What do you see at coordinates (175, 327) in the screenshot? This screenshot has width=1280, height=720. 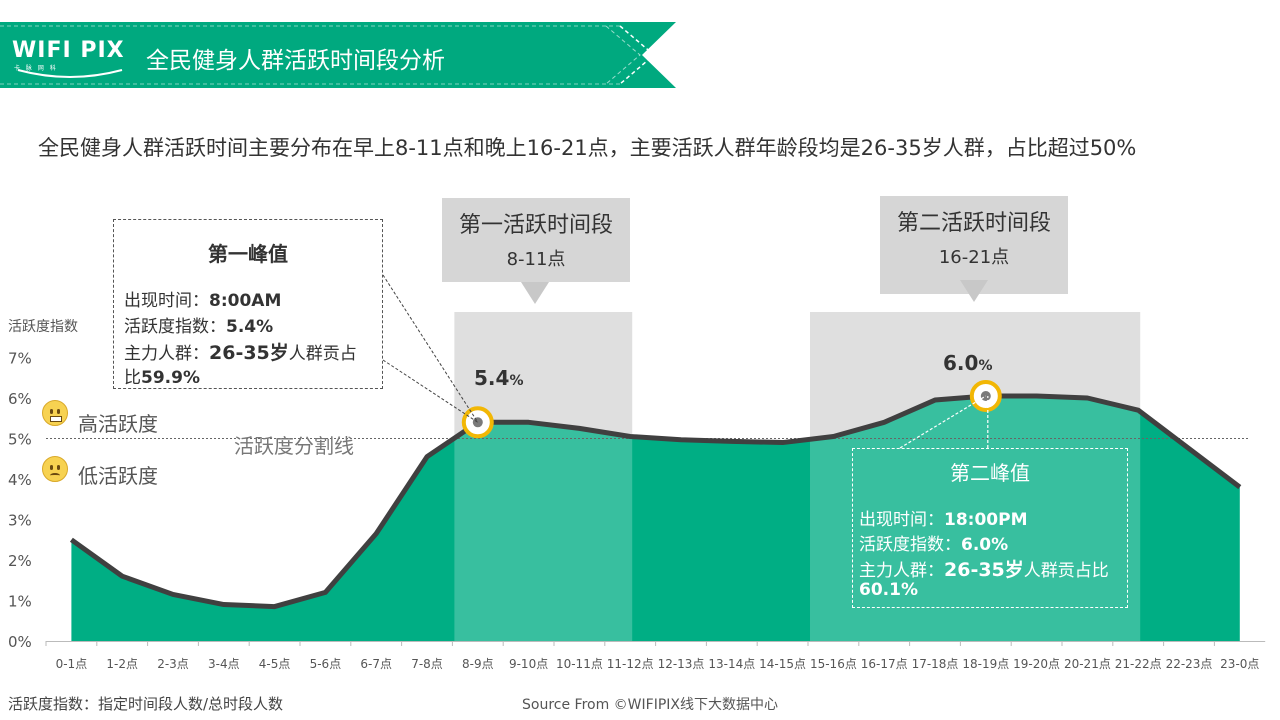 I see `peak-1-index-label: 活跃度指数：` at bounding box center [175, 327].